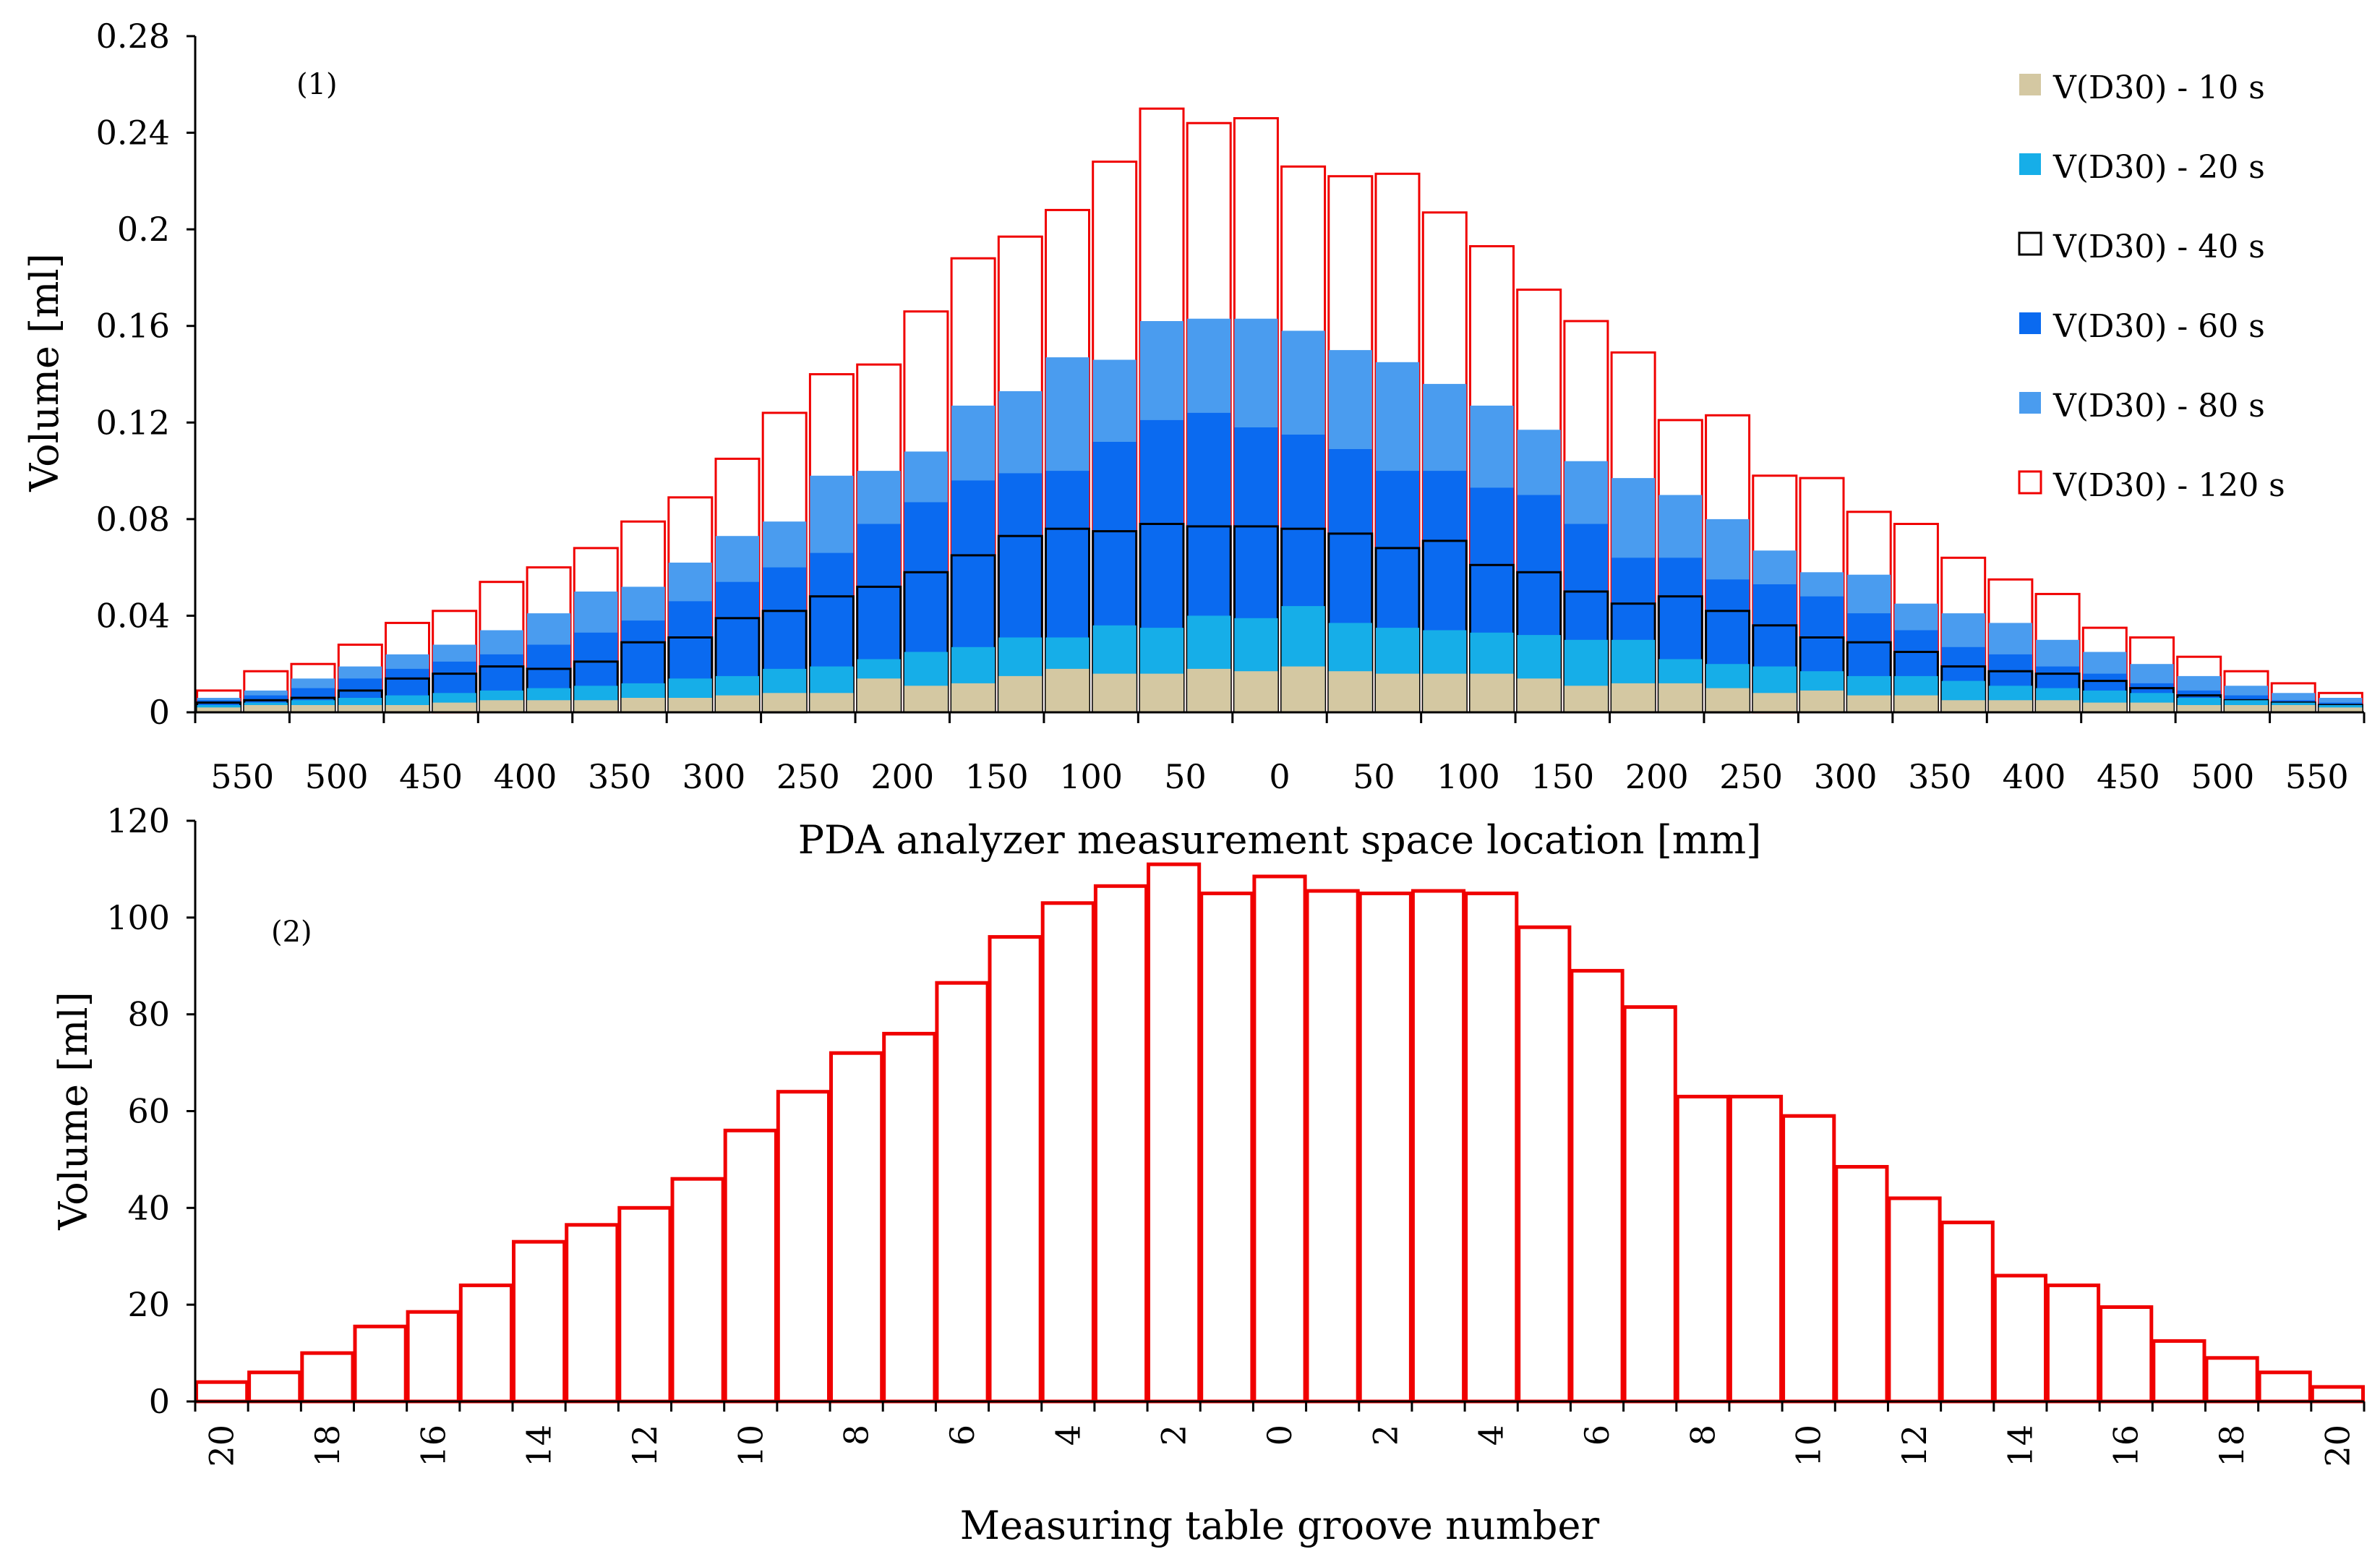 The width and height of the screenshot is (2380, 1562). I want to click on legend-item-10s: V(D30) - 10 s, so click(2142, 87).